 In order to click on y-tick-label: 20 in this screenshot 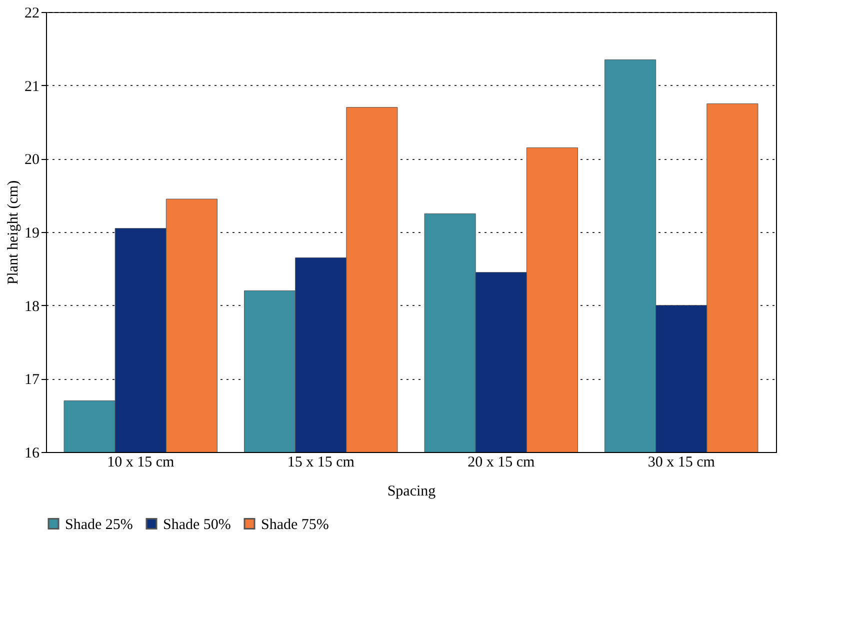, I will do `click(32, 160)`.